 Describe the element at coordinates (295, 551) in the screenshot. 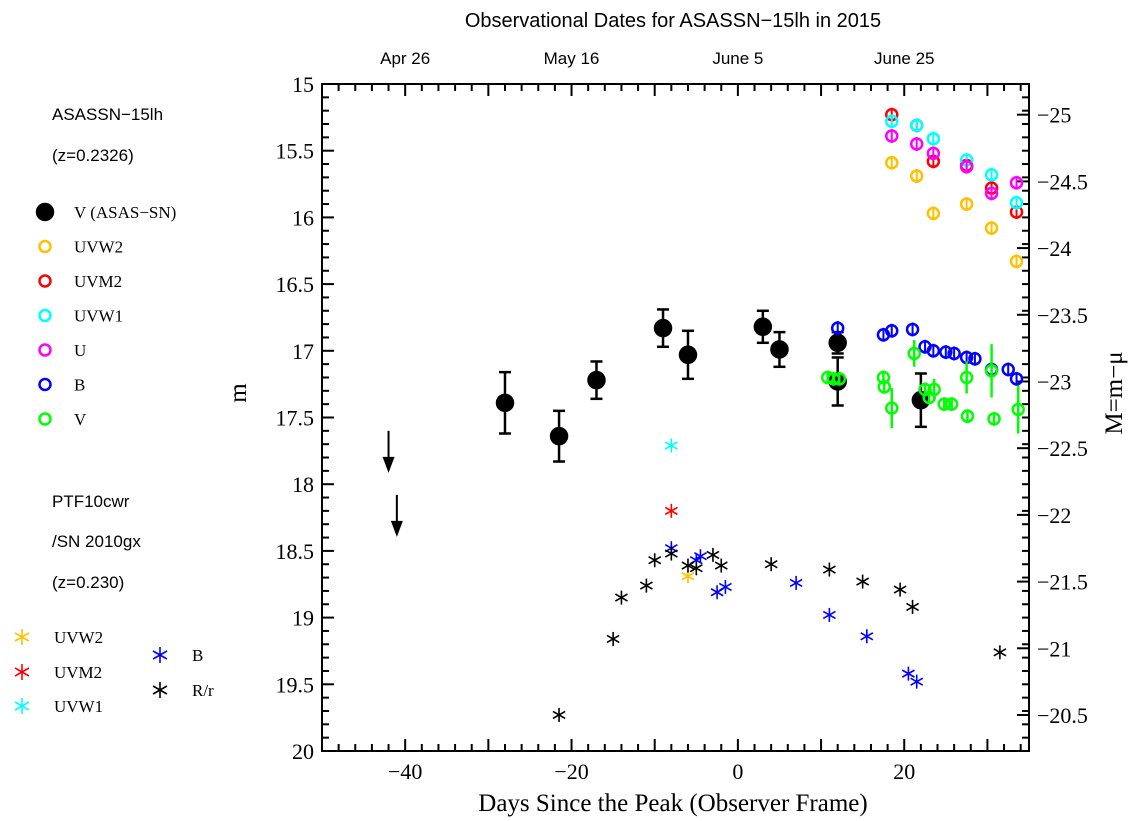

I see `y-tick-label: 18.5` at that location.